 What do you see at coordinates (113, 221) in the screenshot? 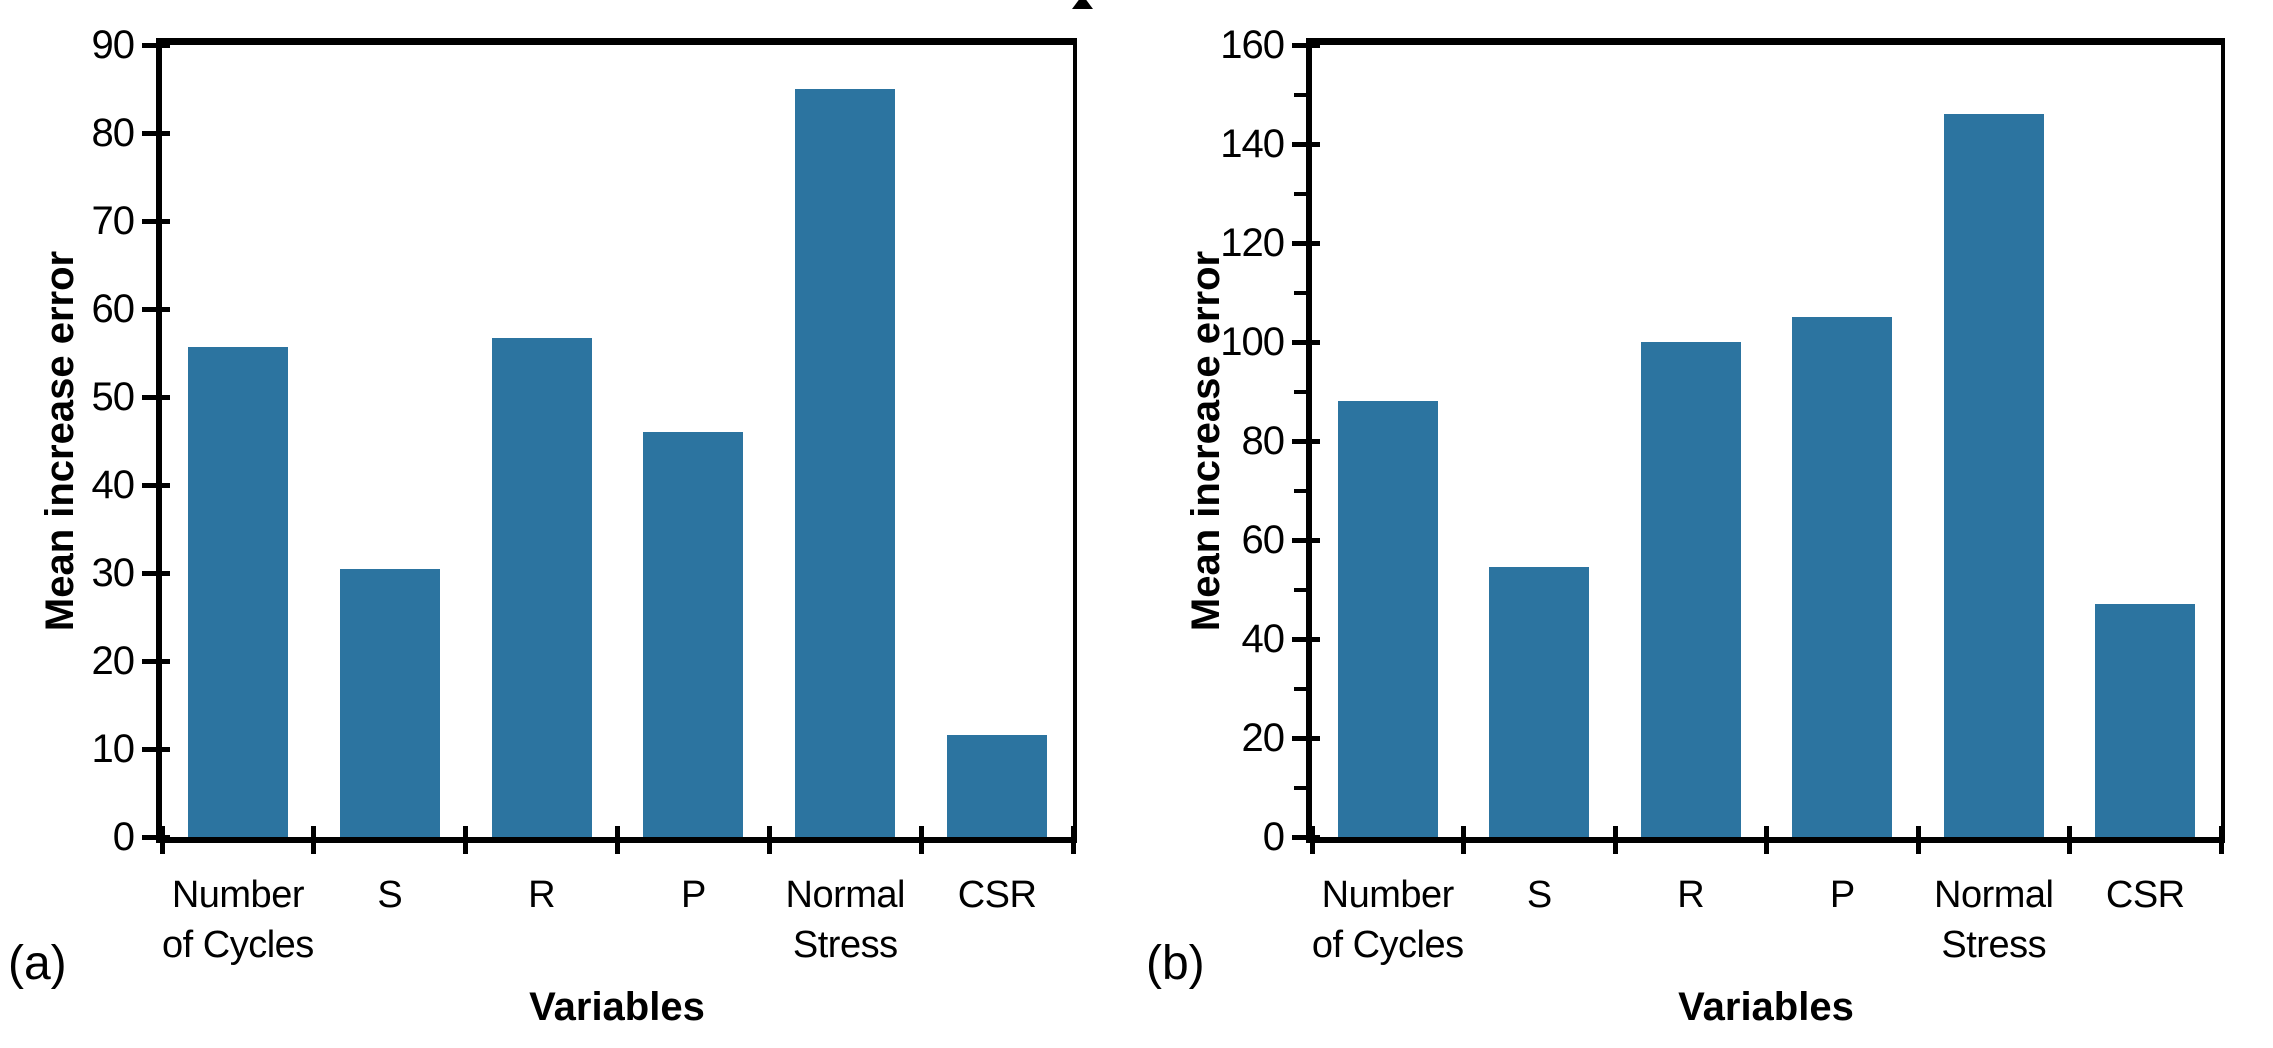
I see `y-tick-label: 70` at bounding box center [113, 221].